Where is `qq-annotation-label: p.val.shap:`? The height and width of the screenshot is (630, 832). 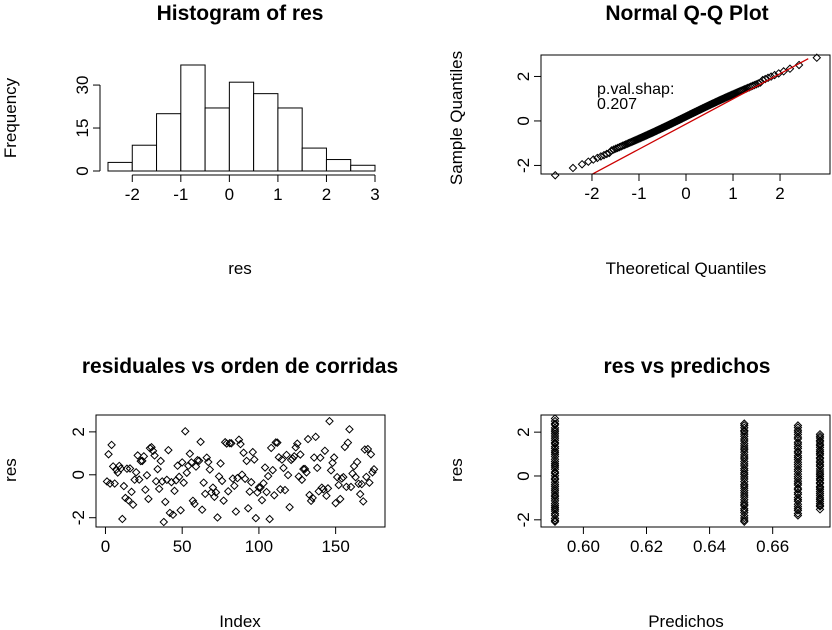
qq-annotation-label: p.val.shap: is located at coordinates (635, 89).